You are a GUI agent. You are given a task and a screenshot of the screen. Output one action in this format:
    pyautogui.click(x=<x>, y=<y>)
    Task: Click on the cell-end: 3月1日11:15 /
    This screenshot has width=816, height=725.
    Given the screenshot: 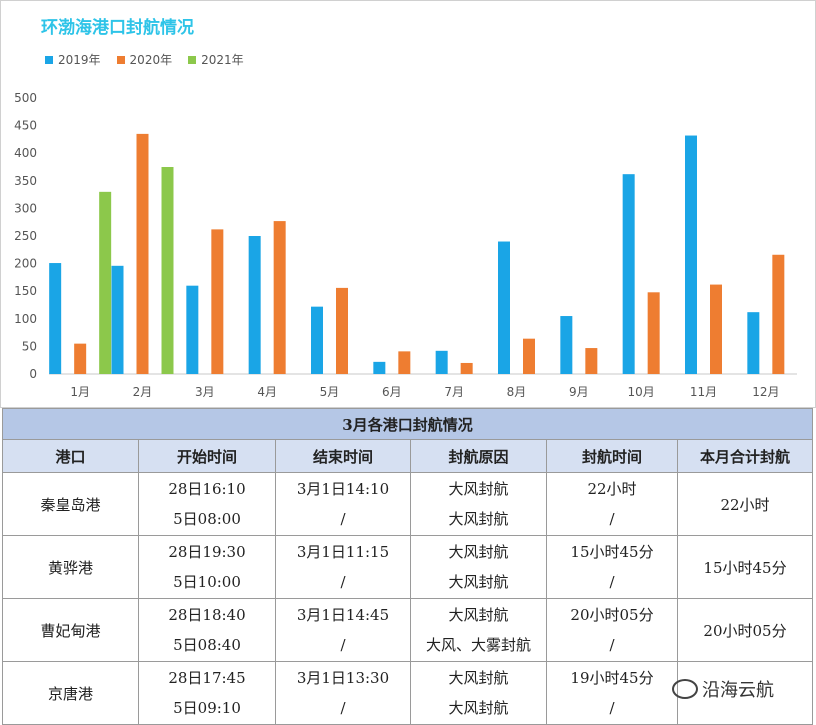 What is the action you would take?
    pyautogui.click(x=343, y=567)
    